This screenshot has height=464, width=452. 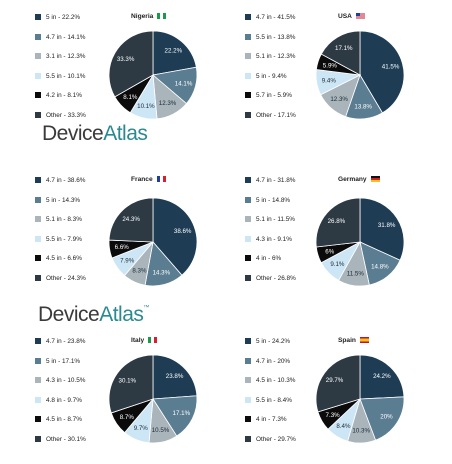 I want to click on legend-label: 4.8 in - 9.7%, so click(x=64, y=400).